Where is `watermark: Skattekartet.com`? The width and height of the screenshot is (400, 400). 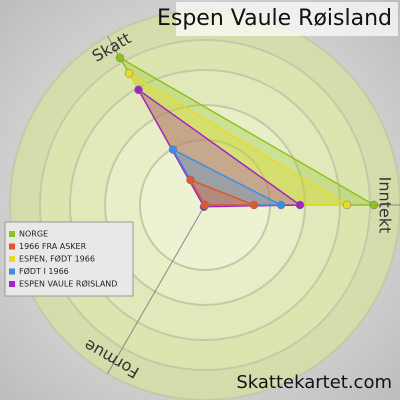 watermark: Skattekartet.com is located at coordinates (314, 382).